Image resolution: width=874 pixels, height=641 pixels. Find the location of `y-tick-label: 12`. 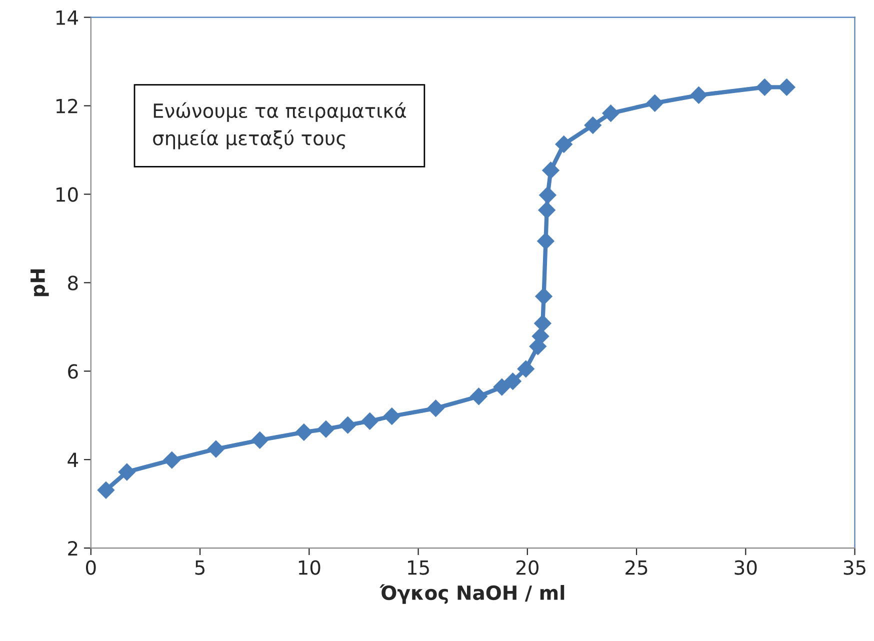

y-tick-label: 12 is located at coordinates (67, 106).